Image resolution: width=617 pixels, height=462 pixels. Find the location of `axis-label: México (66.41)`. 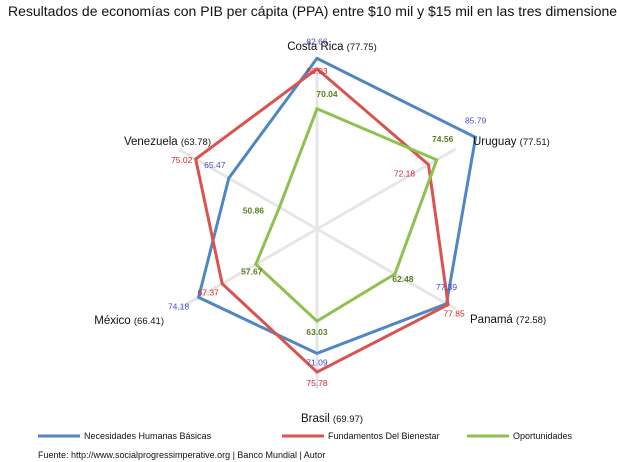

axis-label: México (66.41) is located at coordinates (129, 321).